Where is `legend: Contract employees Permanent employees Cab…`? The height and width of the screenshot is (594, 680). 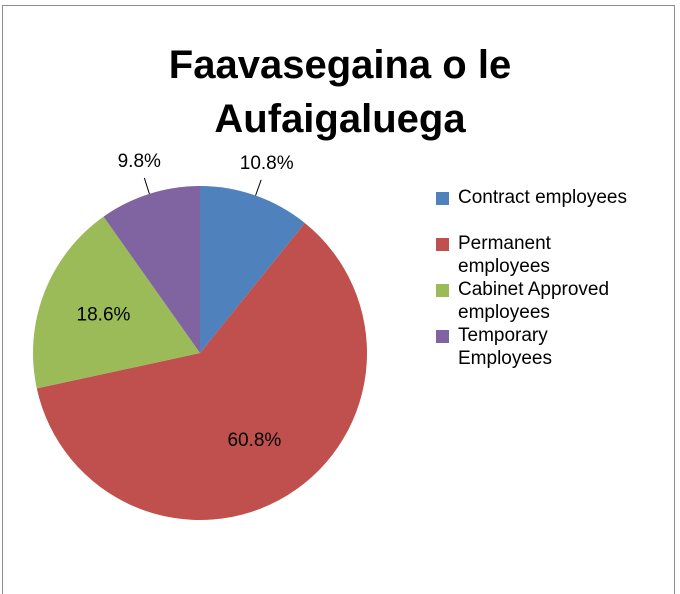 legend: Contract employees Permanent employees Cab… is located at coordinates (536, 278).